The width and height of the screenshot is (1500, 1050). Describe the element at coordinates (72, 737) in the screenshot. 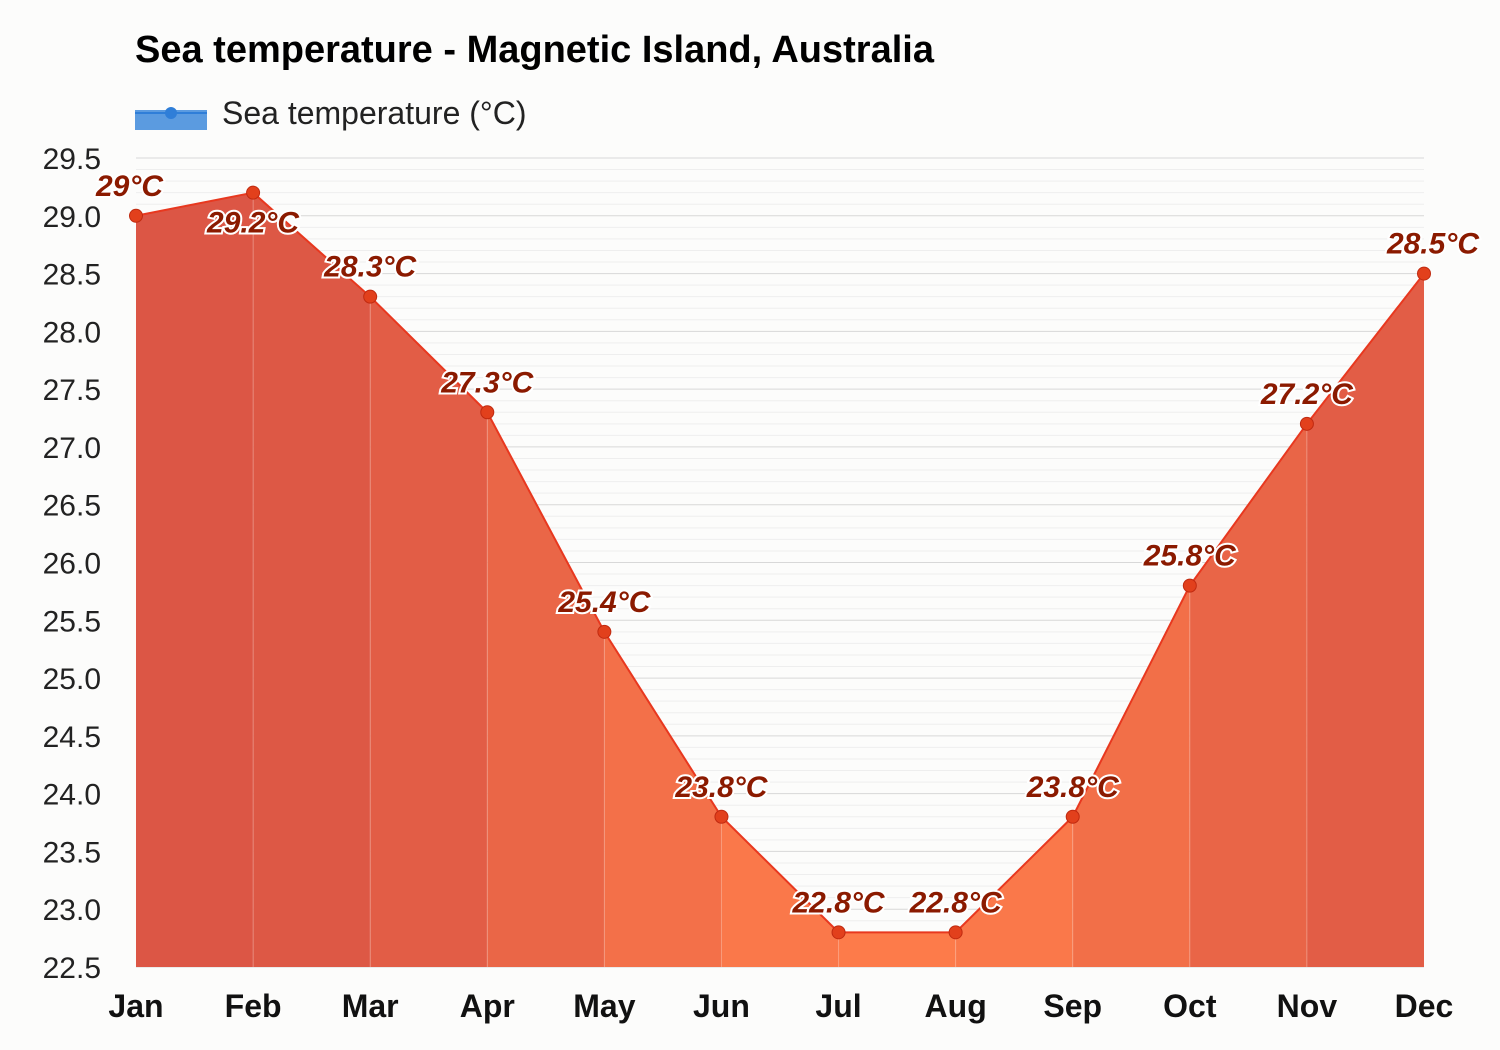

I see `y-tick-label: 24.5` at that location.